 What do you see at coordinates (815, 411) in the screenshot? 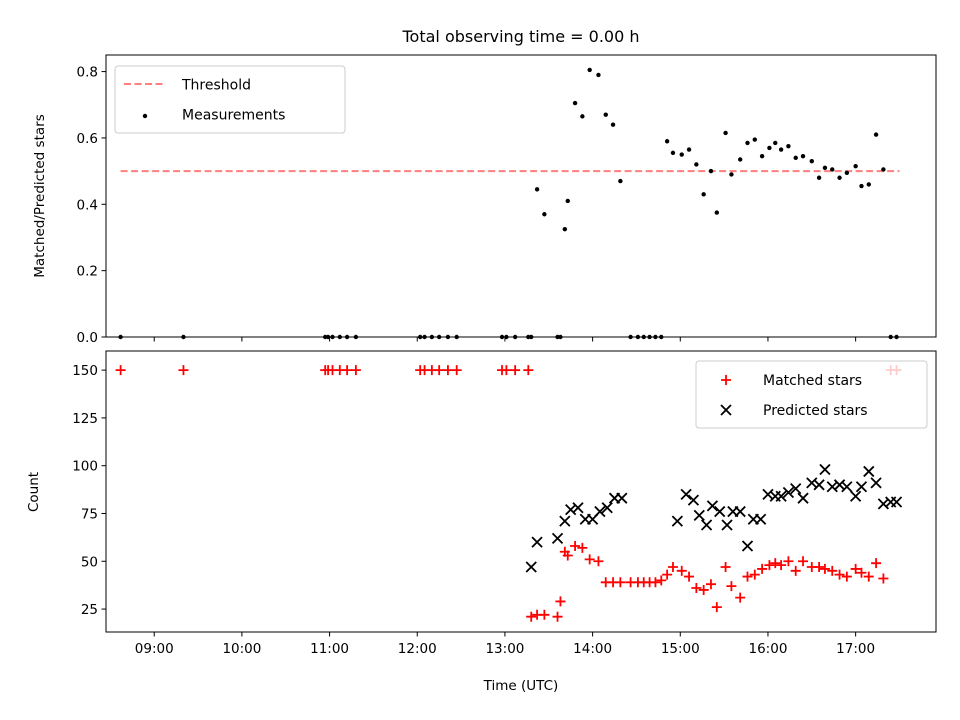
I see `legend-predicted-label: Predicted stars` at bounding box center [815, 411].